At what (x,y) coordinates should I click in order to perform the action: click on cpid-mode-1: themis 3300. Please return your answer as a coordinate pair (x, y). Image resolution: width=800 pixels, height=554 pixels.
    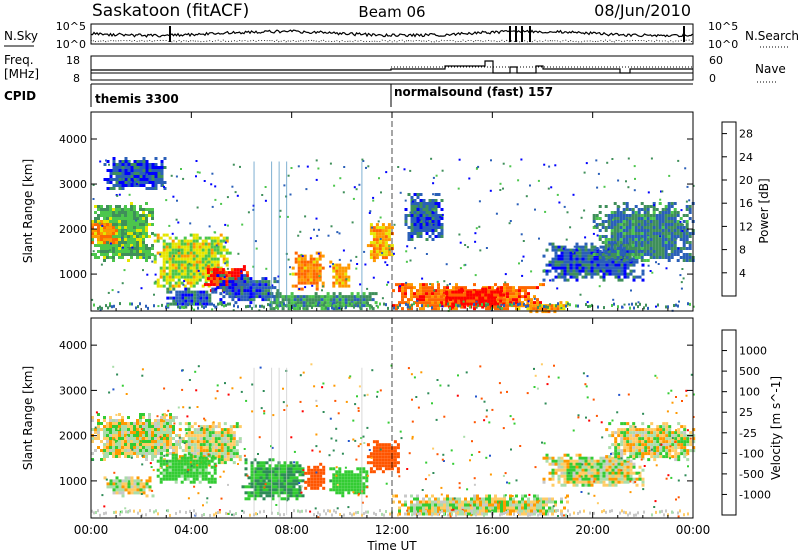
    Looking at the image, I should click on (137, 99).